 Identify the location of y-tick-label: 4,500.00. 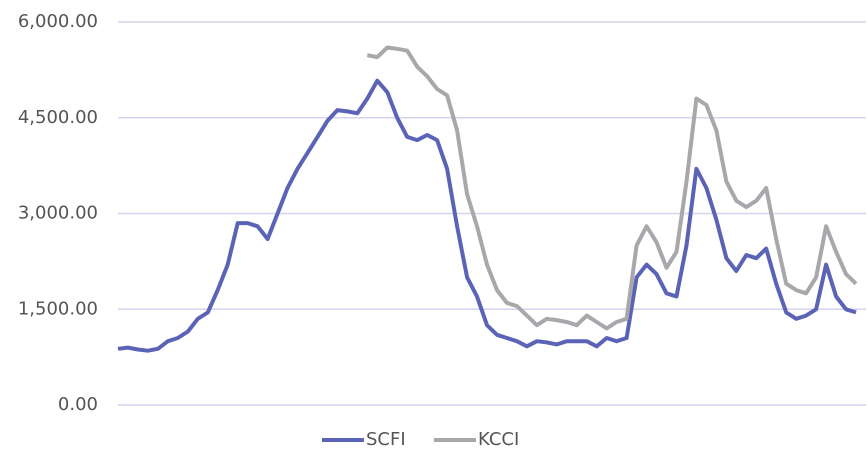
(58, 117).